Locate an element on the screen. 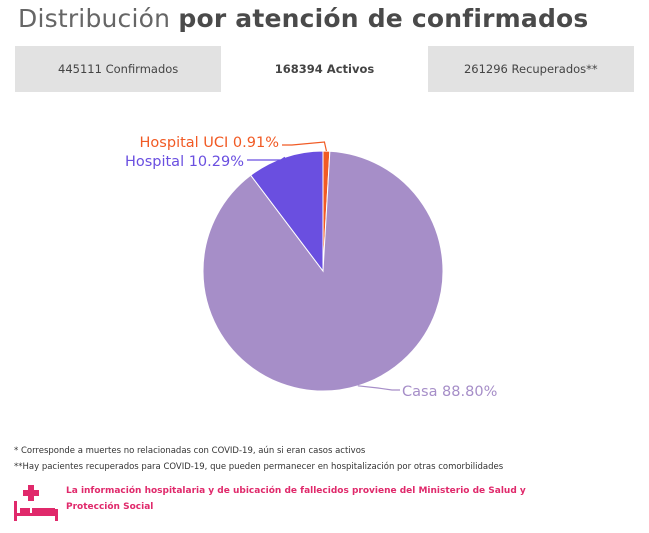  info-line-2: Protección Social is located at coordinates (110, 507).